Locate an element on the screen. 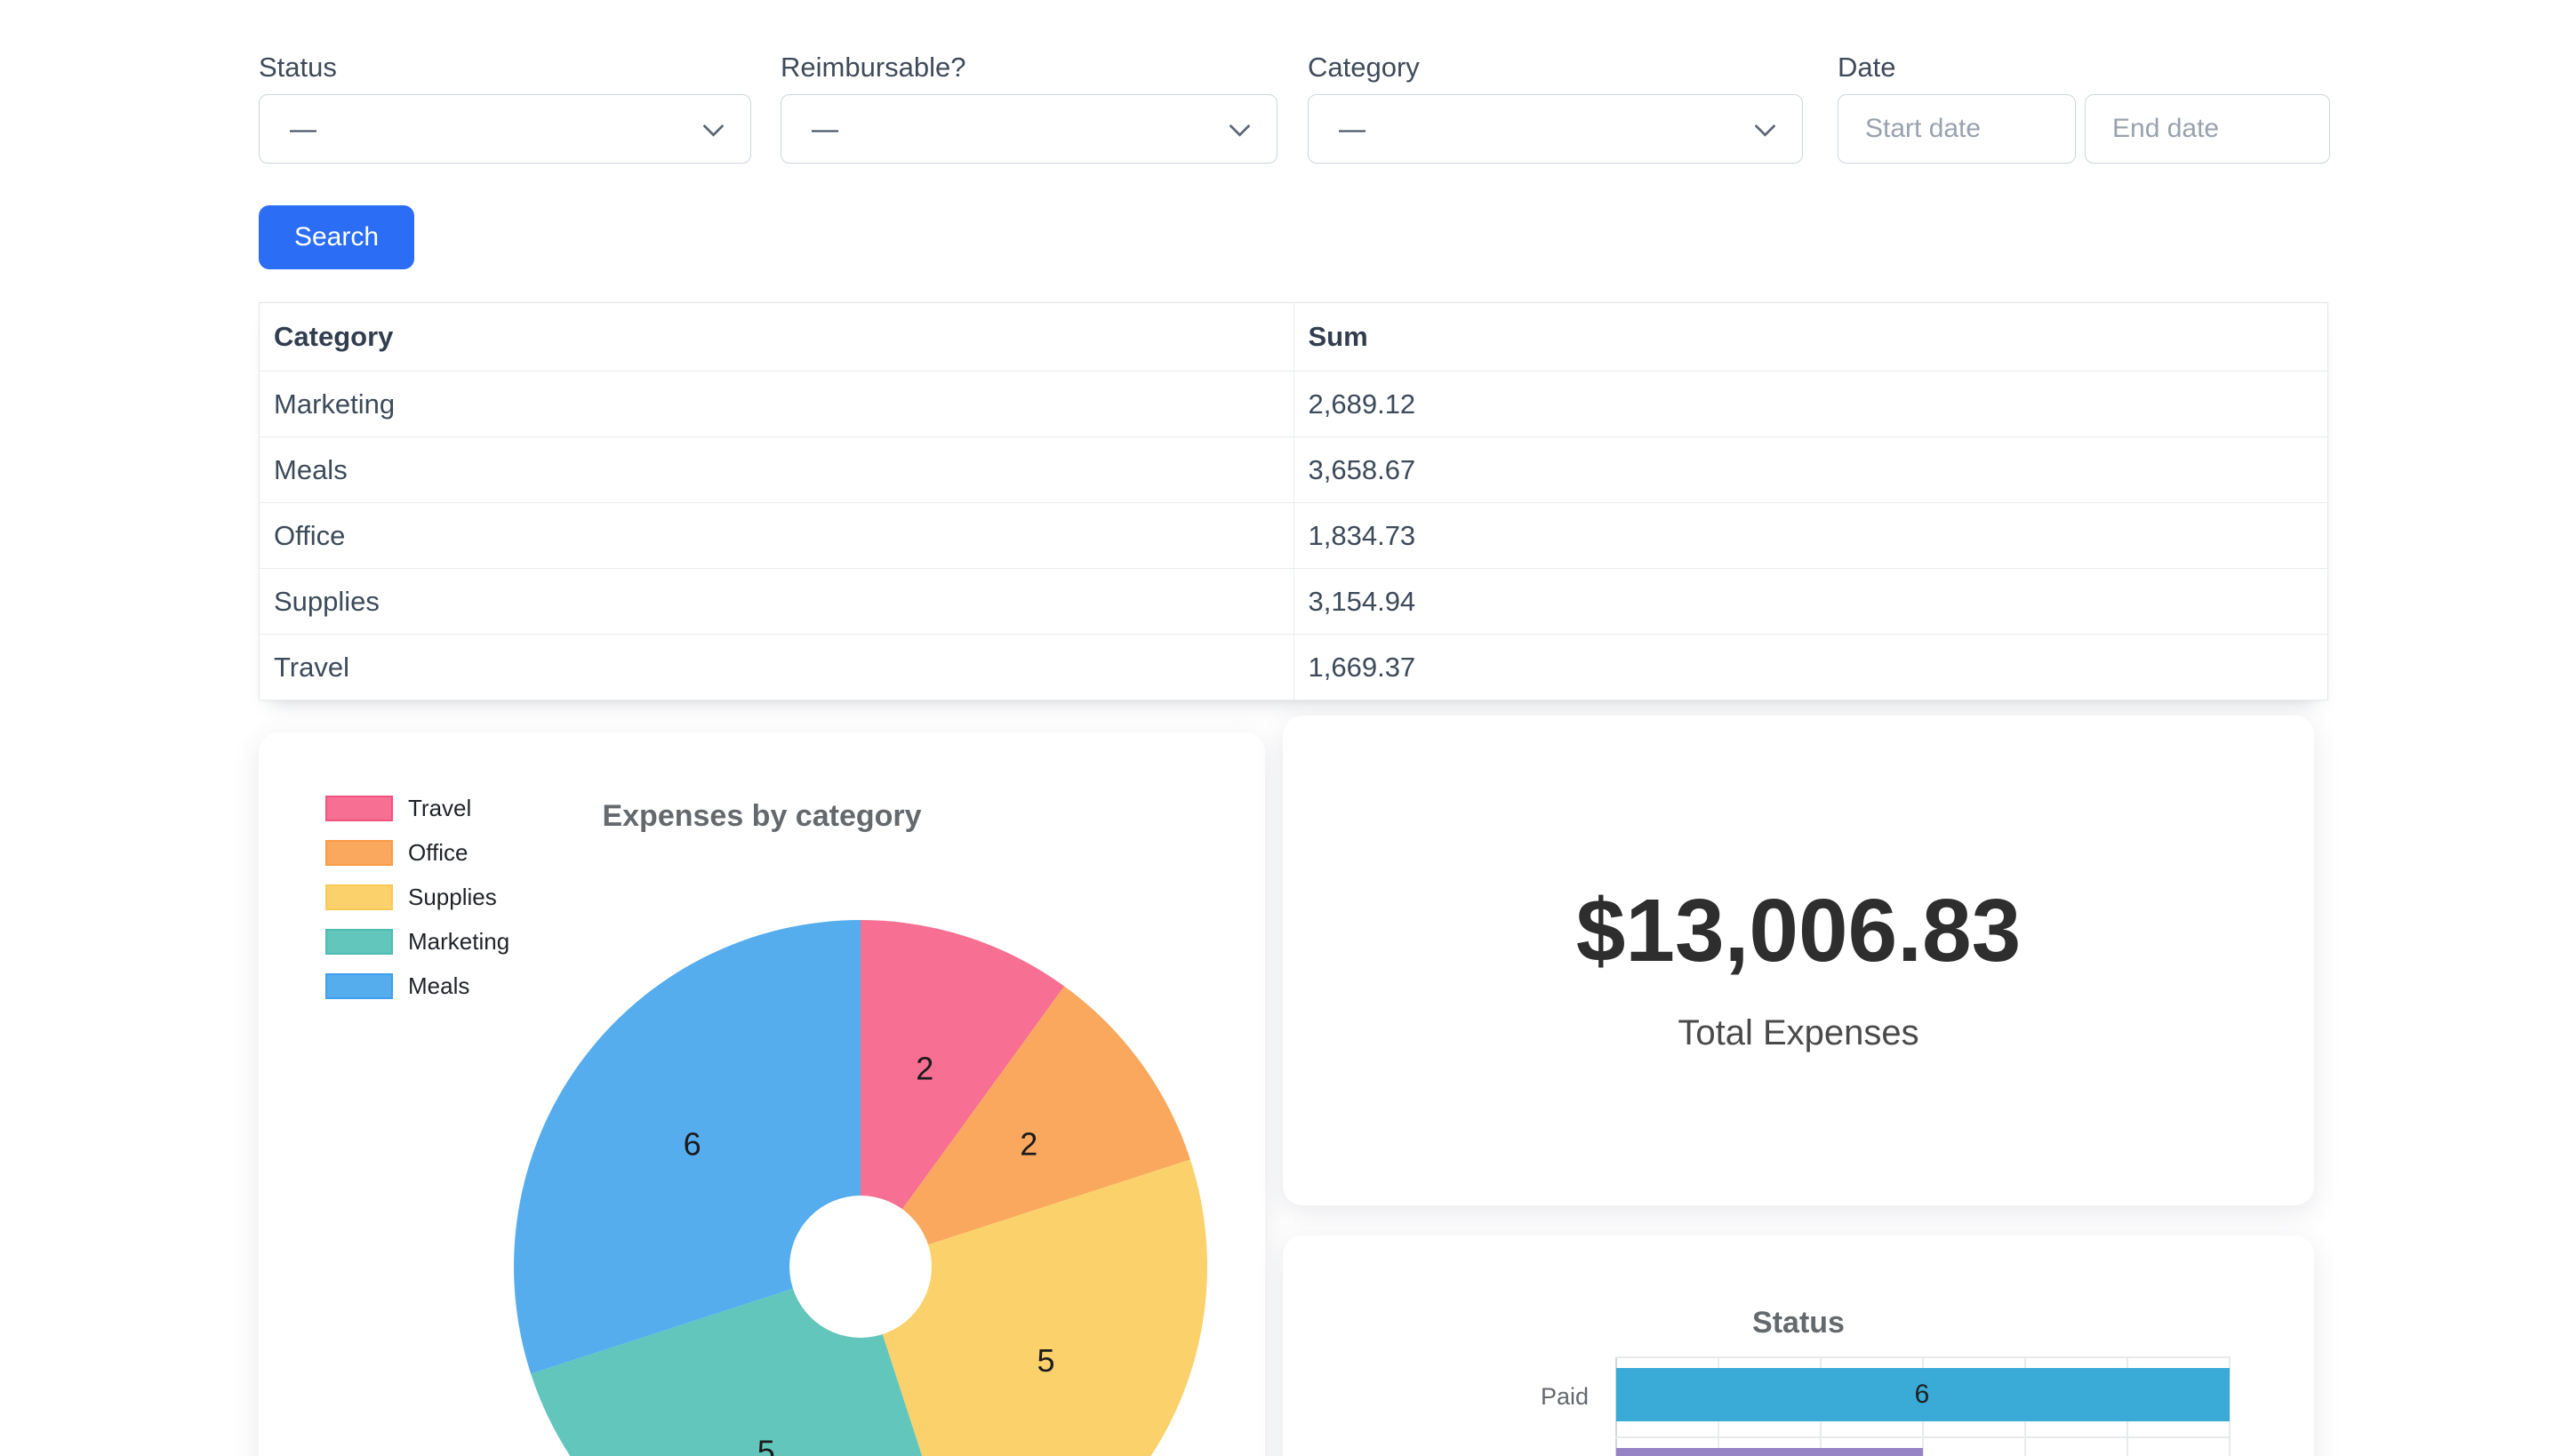 The width and height of the screenshot is (2555, 1456). date-label: Date is located at coordinates (1867, 67).